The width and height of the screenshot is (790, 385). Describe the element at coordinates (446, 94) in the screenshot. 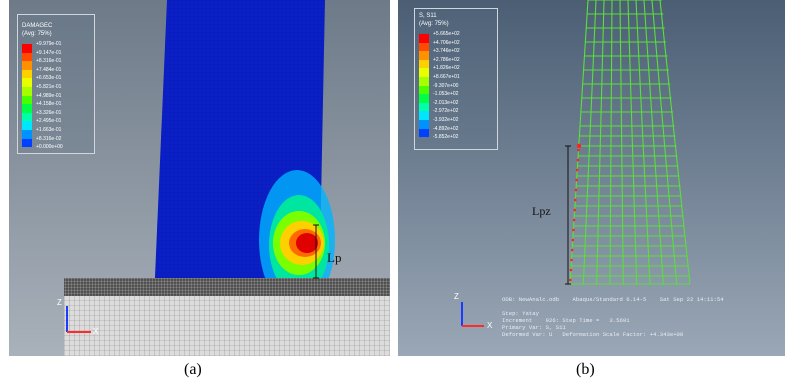

I see `legend-value: -1.053e+02` at that location.